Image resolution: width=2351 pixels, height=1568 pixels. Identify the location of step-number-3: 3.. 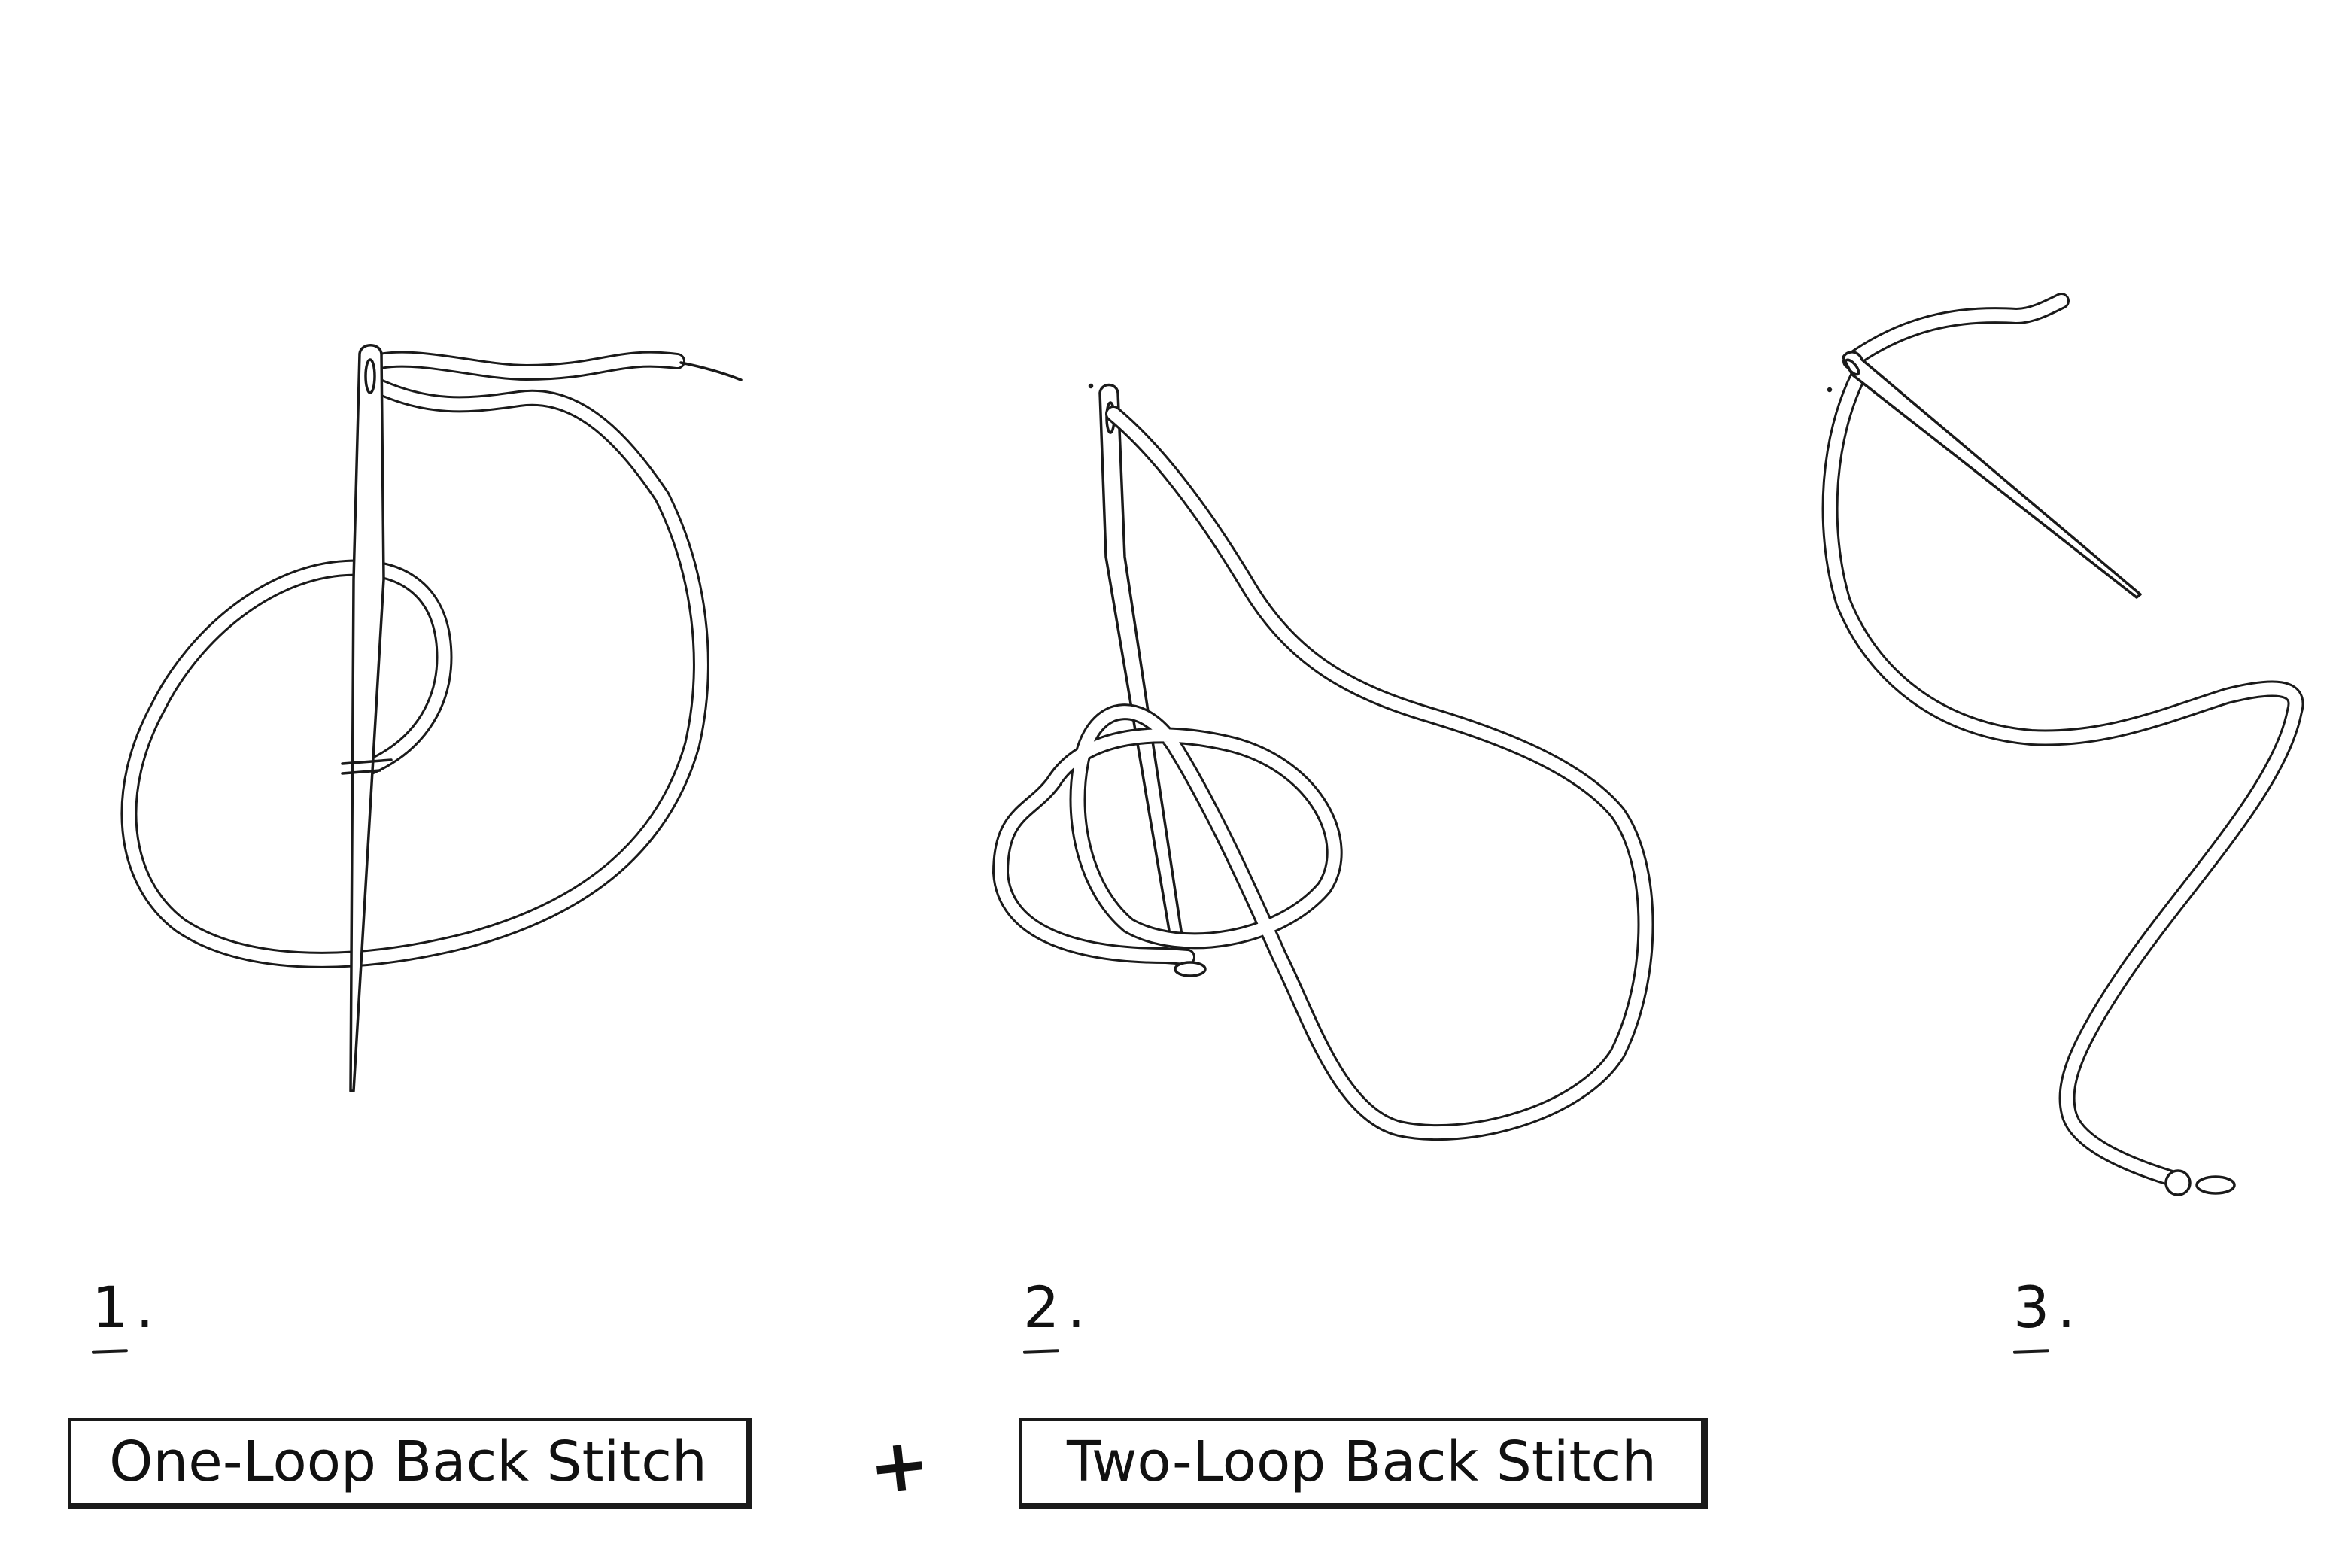
(2048, 1307).